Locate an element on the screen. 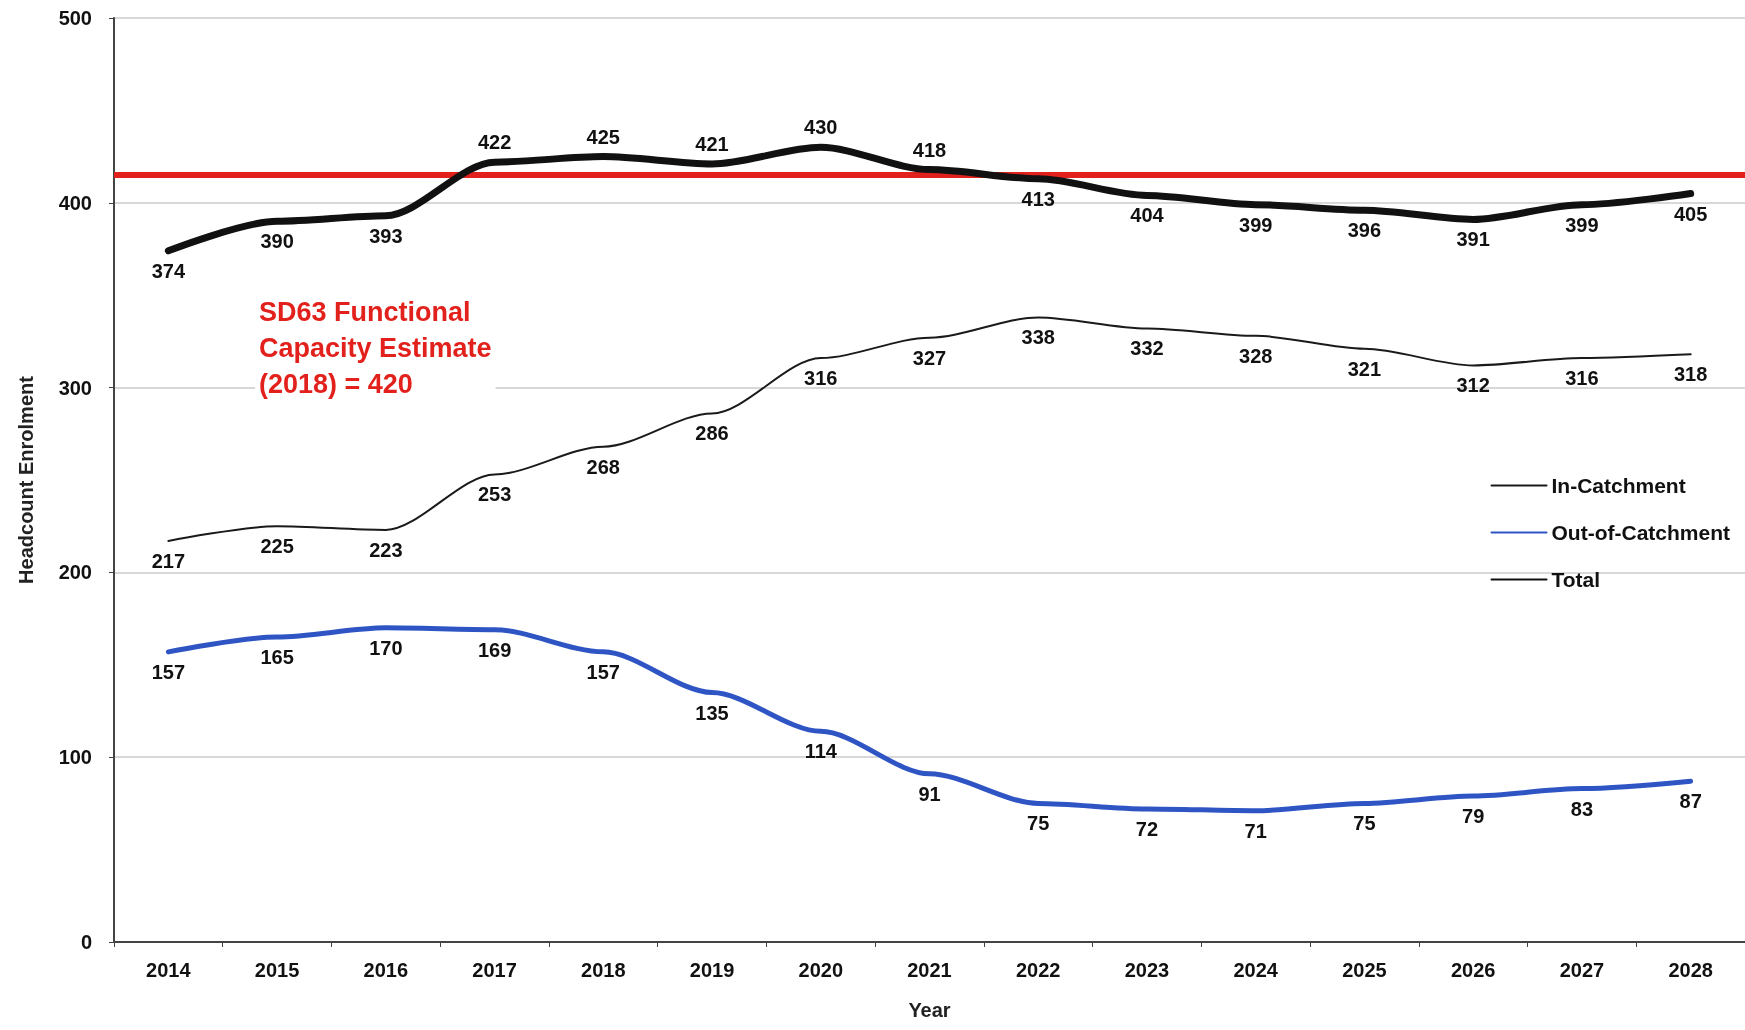 The image size is (1745, 1030). data-label: 327 is located at coordinates (929, 357).